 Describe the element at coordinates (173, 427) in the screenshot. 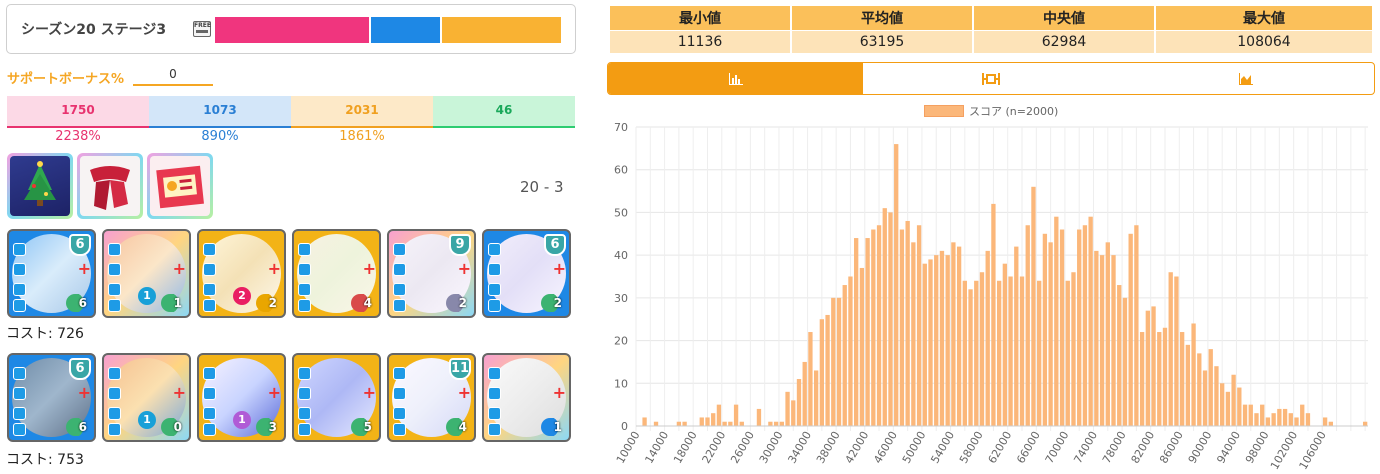

I see `heart-value-badge: 0` at that location.